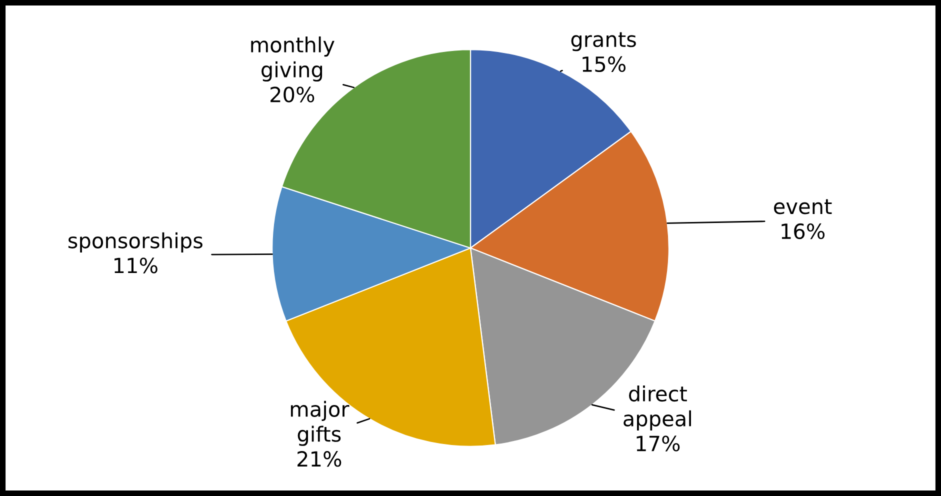 This screenshot has height=496, width=941. Describe the element at coordinates (604, 64) in the screenshot. I see `data-label: 15%` at that location.